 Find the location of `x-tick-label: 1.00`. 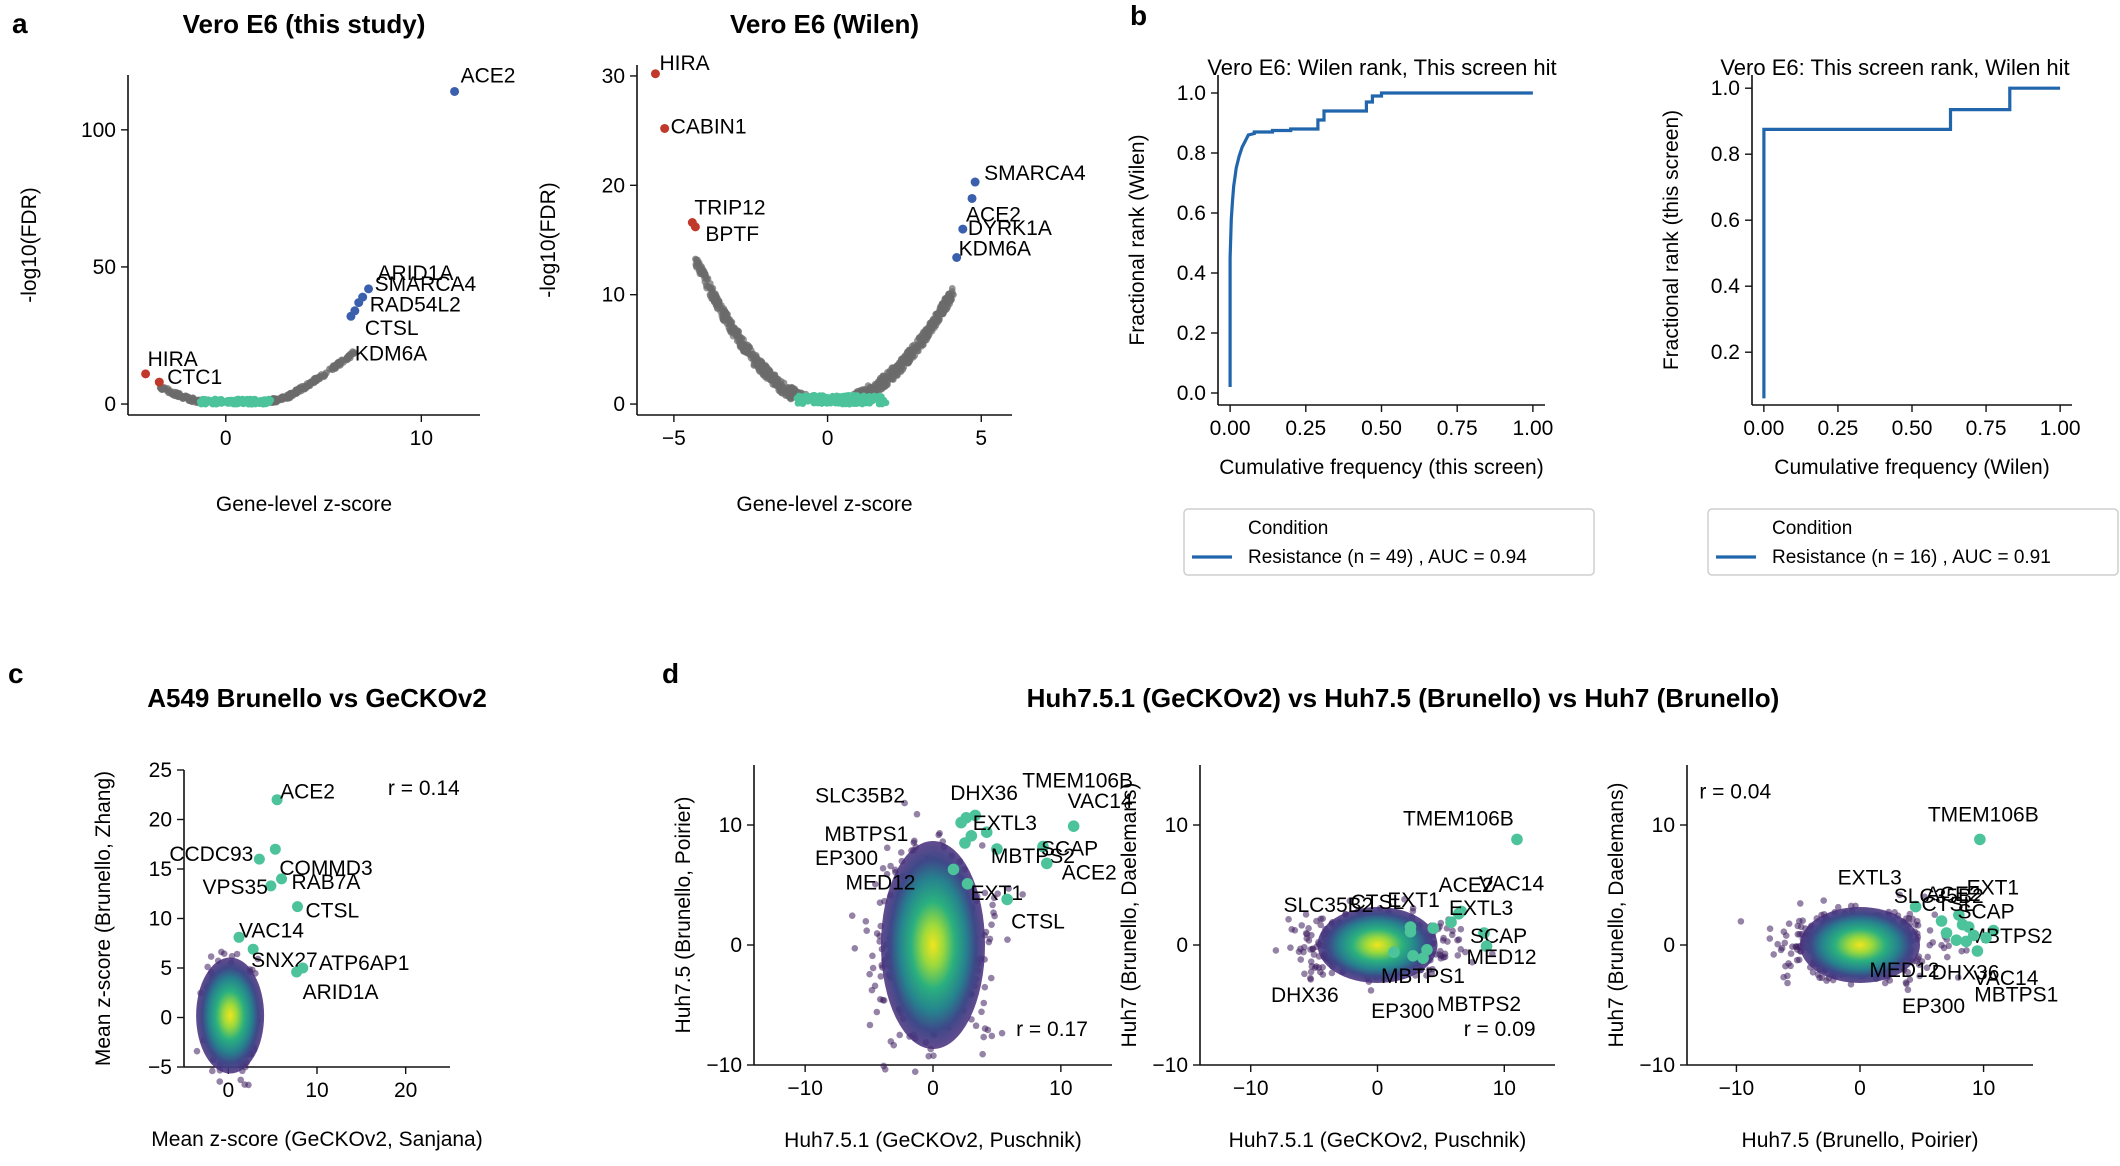

x-tick-label: 1.00 is located at coordinates (1532, 428).